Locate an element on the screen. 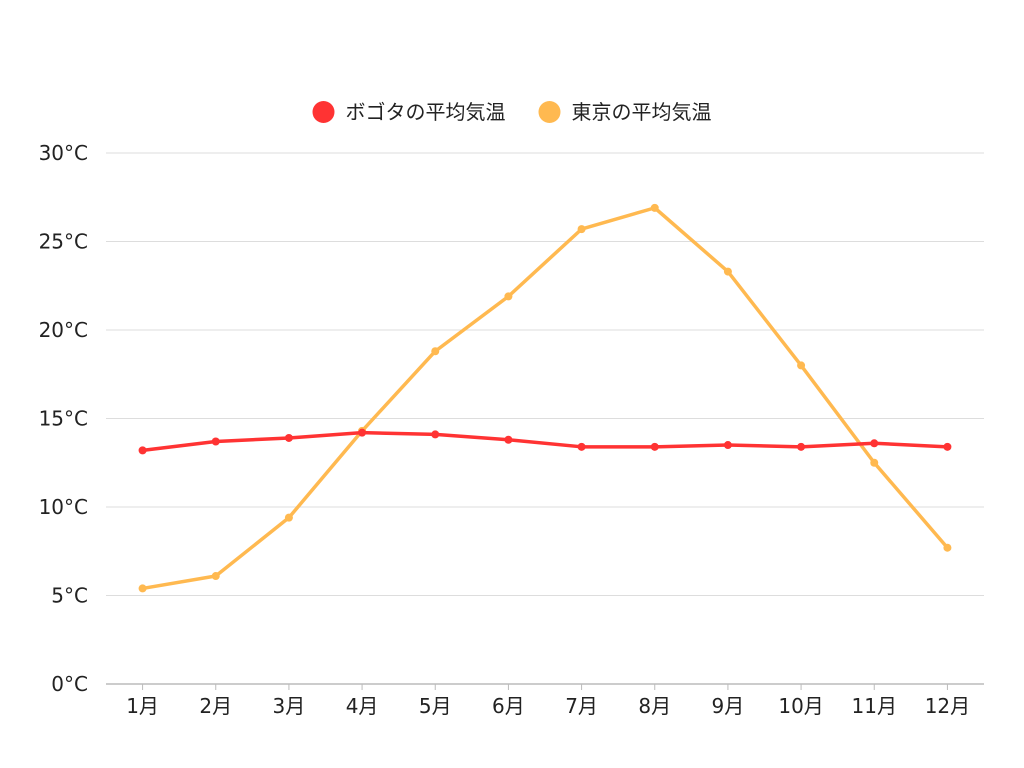 The image size is (1024, 768). x-tick-label: 10月 is located at coordinates (800, 706).